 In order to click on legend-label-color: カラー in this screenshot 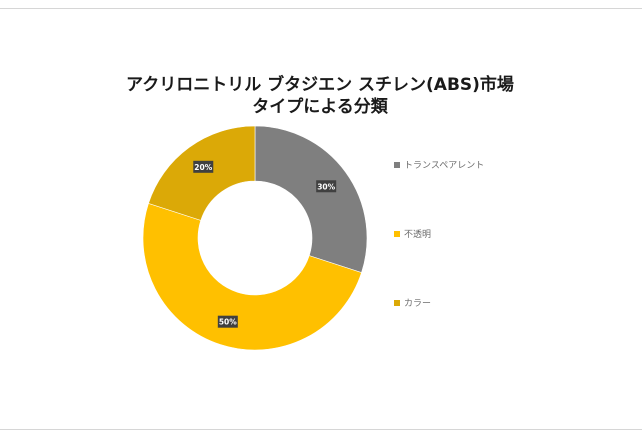, I will do `click(418, 304)`.